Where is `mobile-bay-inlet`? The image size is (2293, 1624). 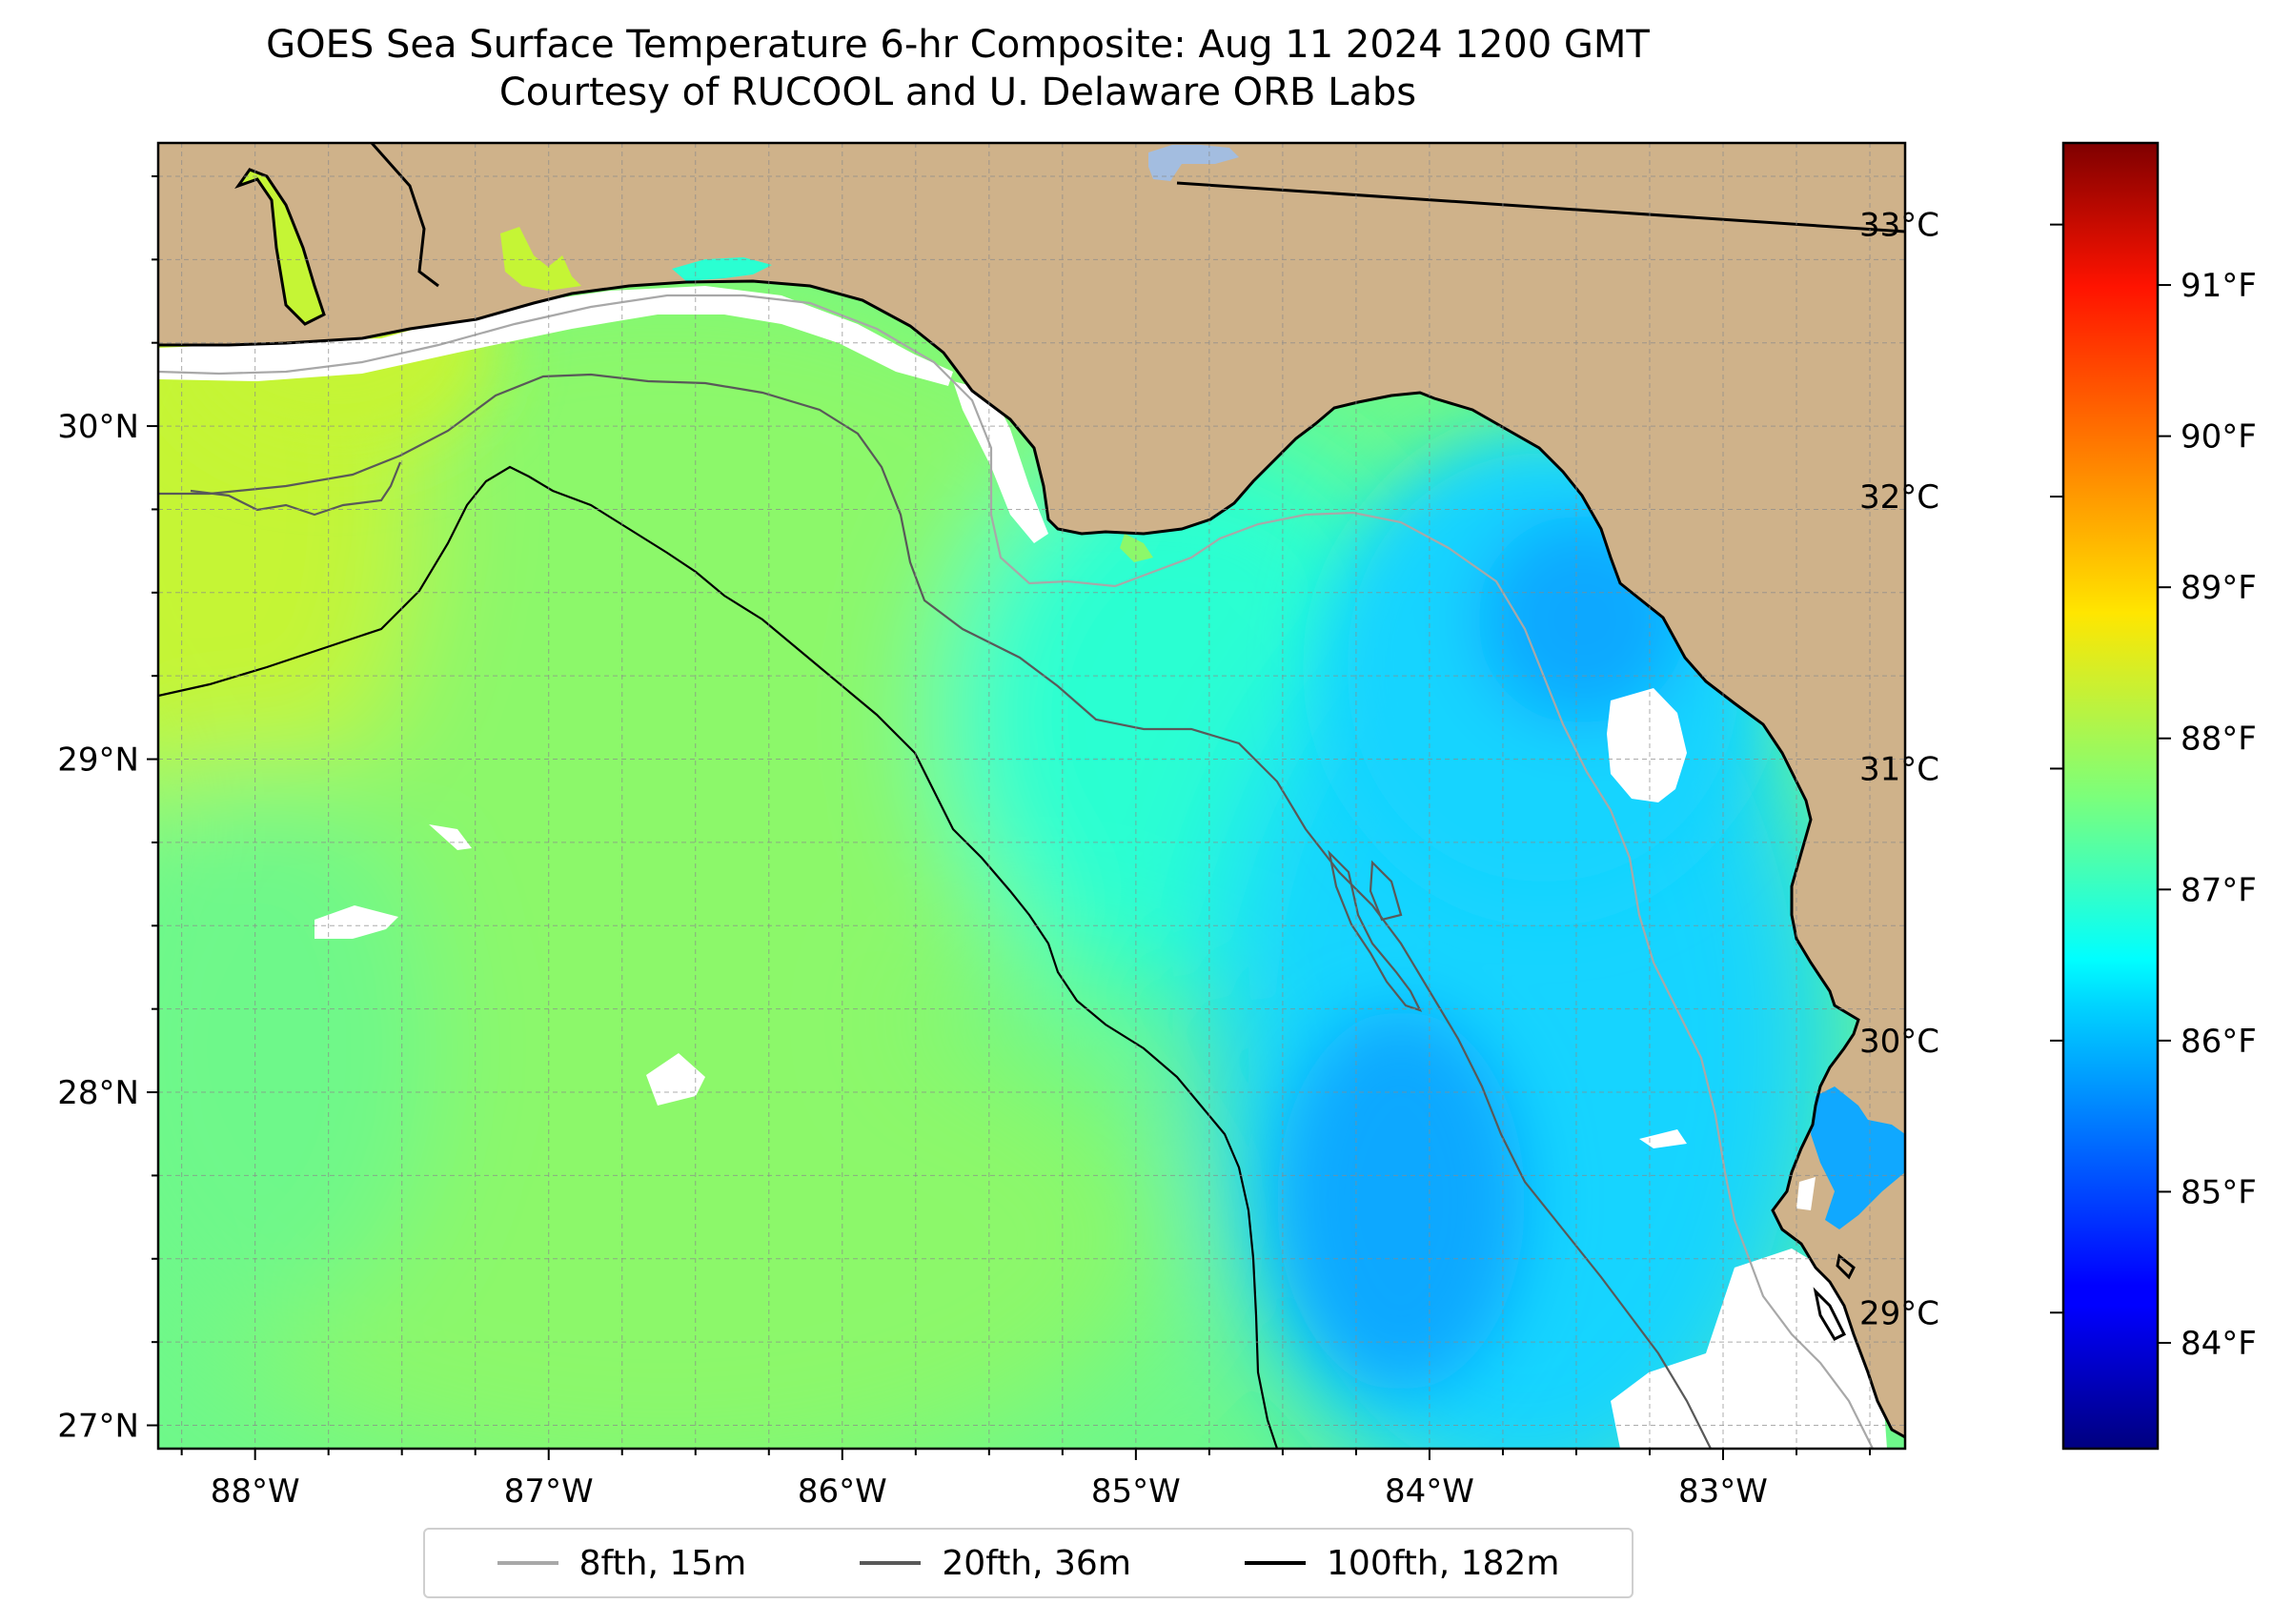 mobile-bay-inlet is located at coordinates (281, 247).